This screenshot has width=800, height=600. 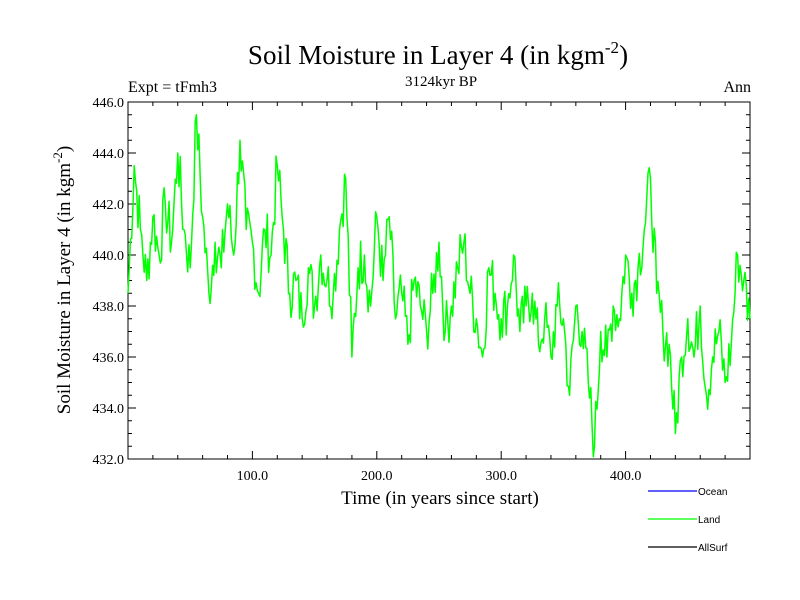 What do you see at coordinates (623, 55) in the screenshot?
I see `chart-title-close: )` at bounding box center [623, 55].